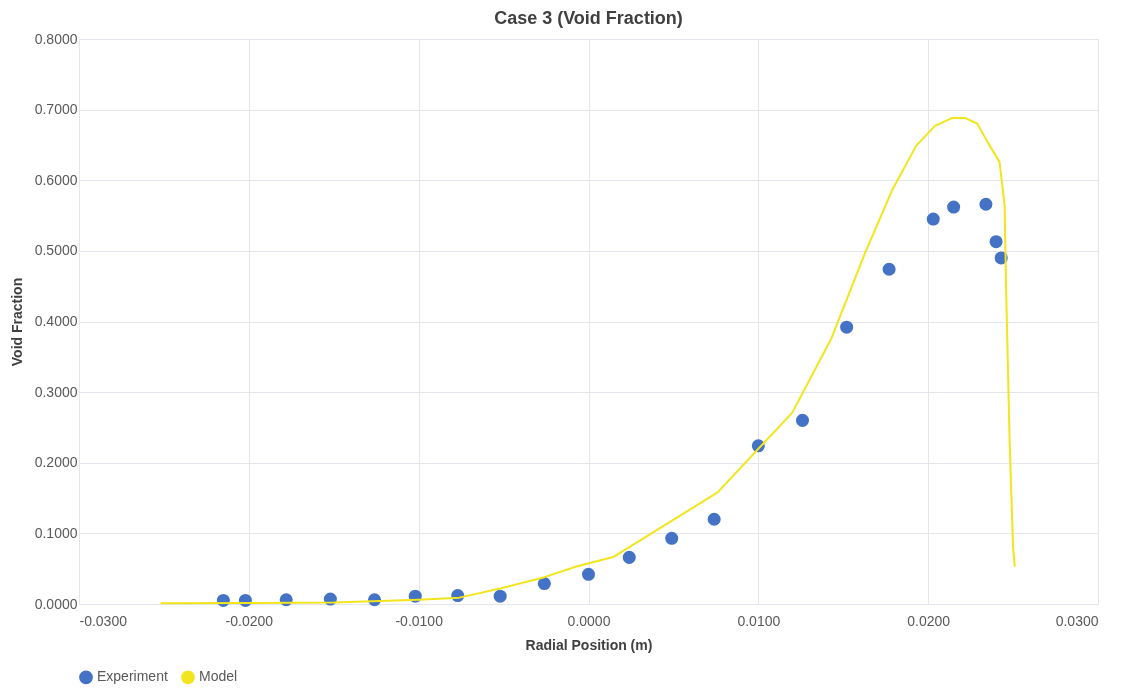  Describe the element at coordinates (56, 321) in the screenshot. I see `y-tick-label: 0.4000` at that location.